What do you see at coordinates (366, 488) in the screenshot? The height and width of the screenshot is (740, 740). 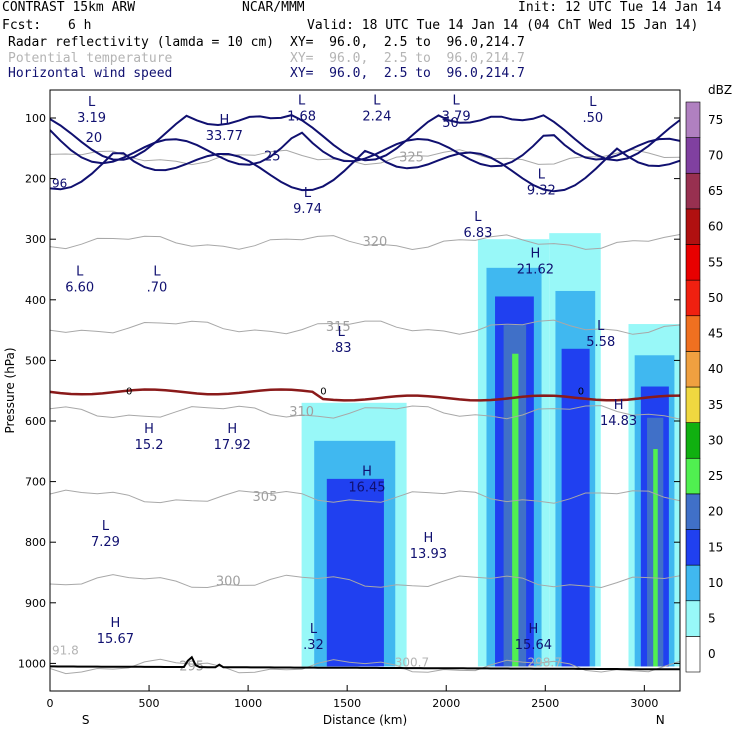 I see `extrema-value: 16.45` at bounding box center [366, 488].